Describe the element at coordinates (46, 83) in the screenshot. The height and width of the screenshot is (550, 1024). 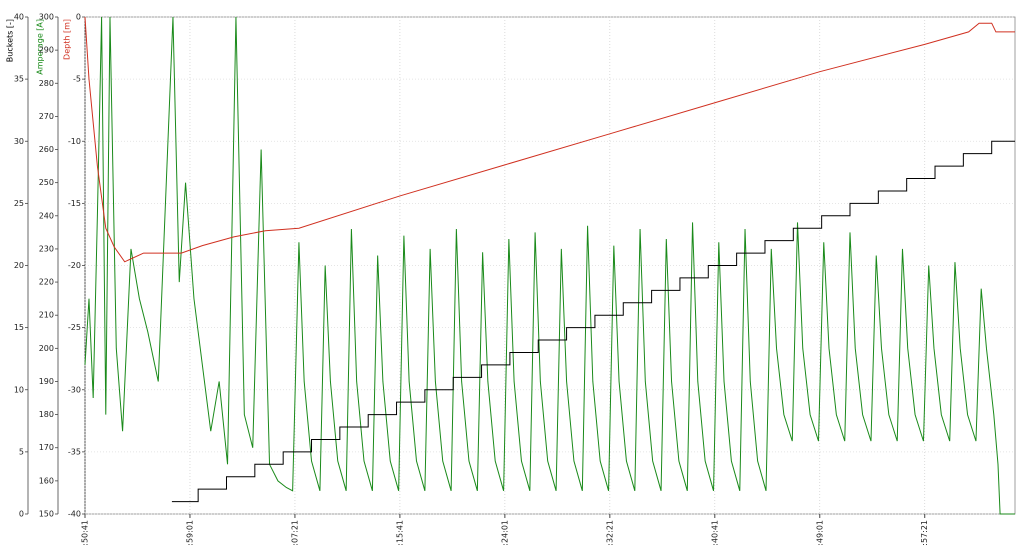
I see `y-tick-label: 280` at that location.